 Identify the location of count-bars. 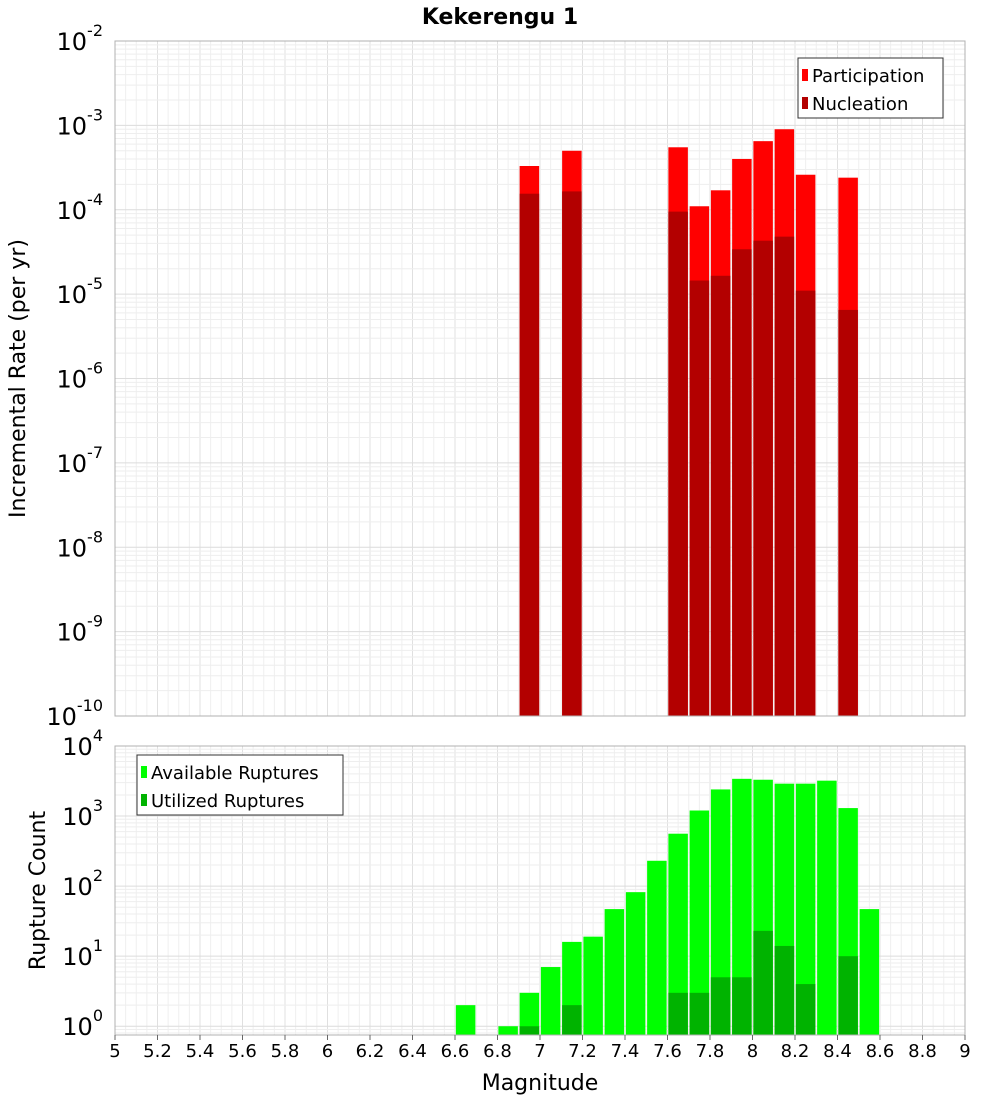
(667, 906).